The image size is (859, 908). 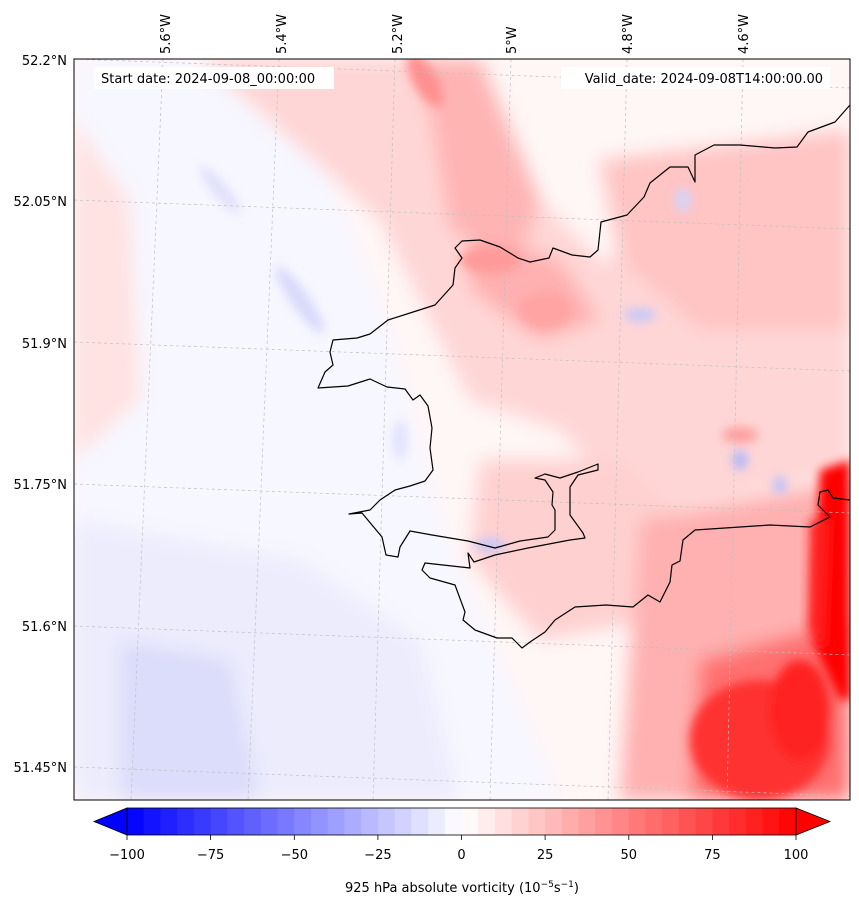 What do you see at coordinates (127, 855) in the screenshot?
I see `colorbar-tick-label: −100` at bounding box center [127, 855].